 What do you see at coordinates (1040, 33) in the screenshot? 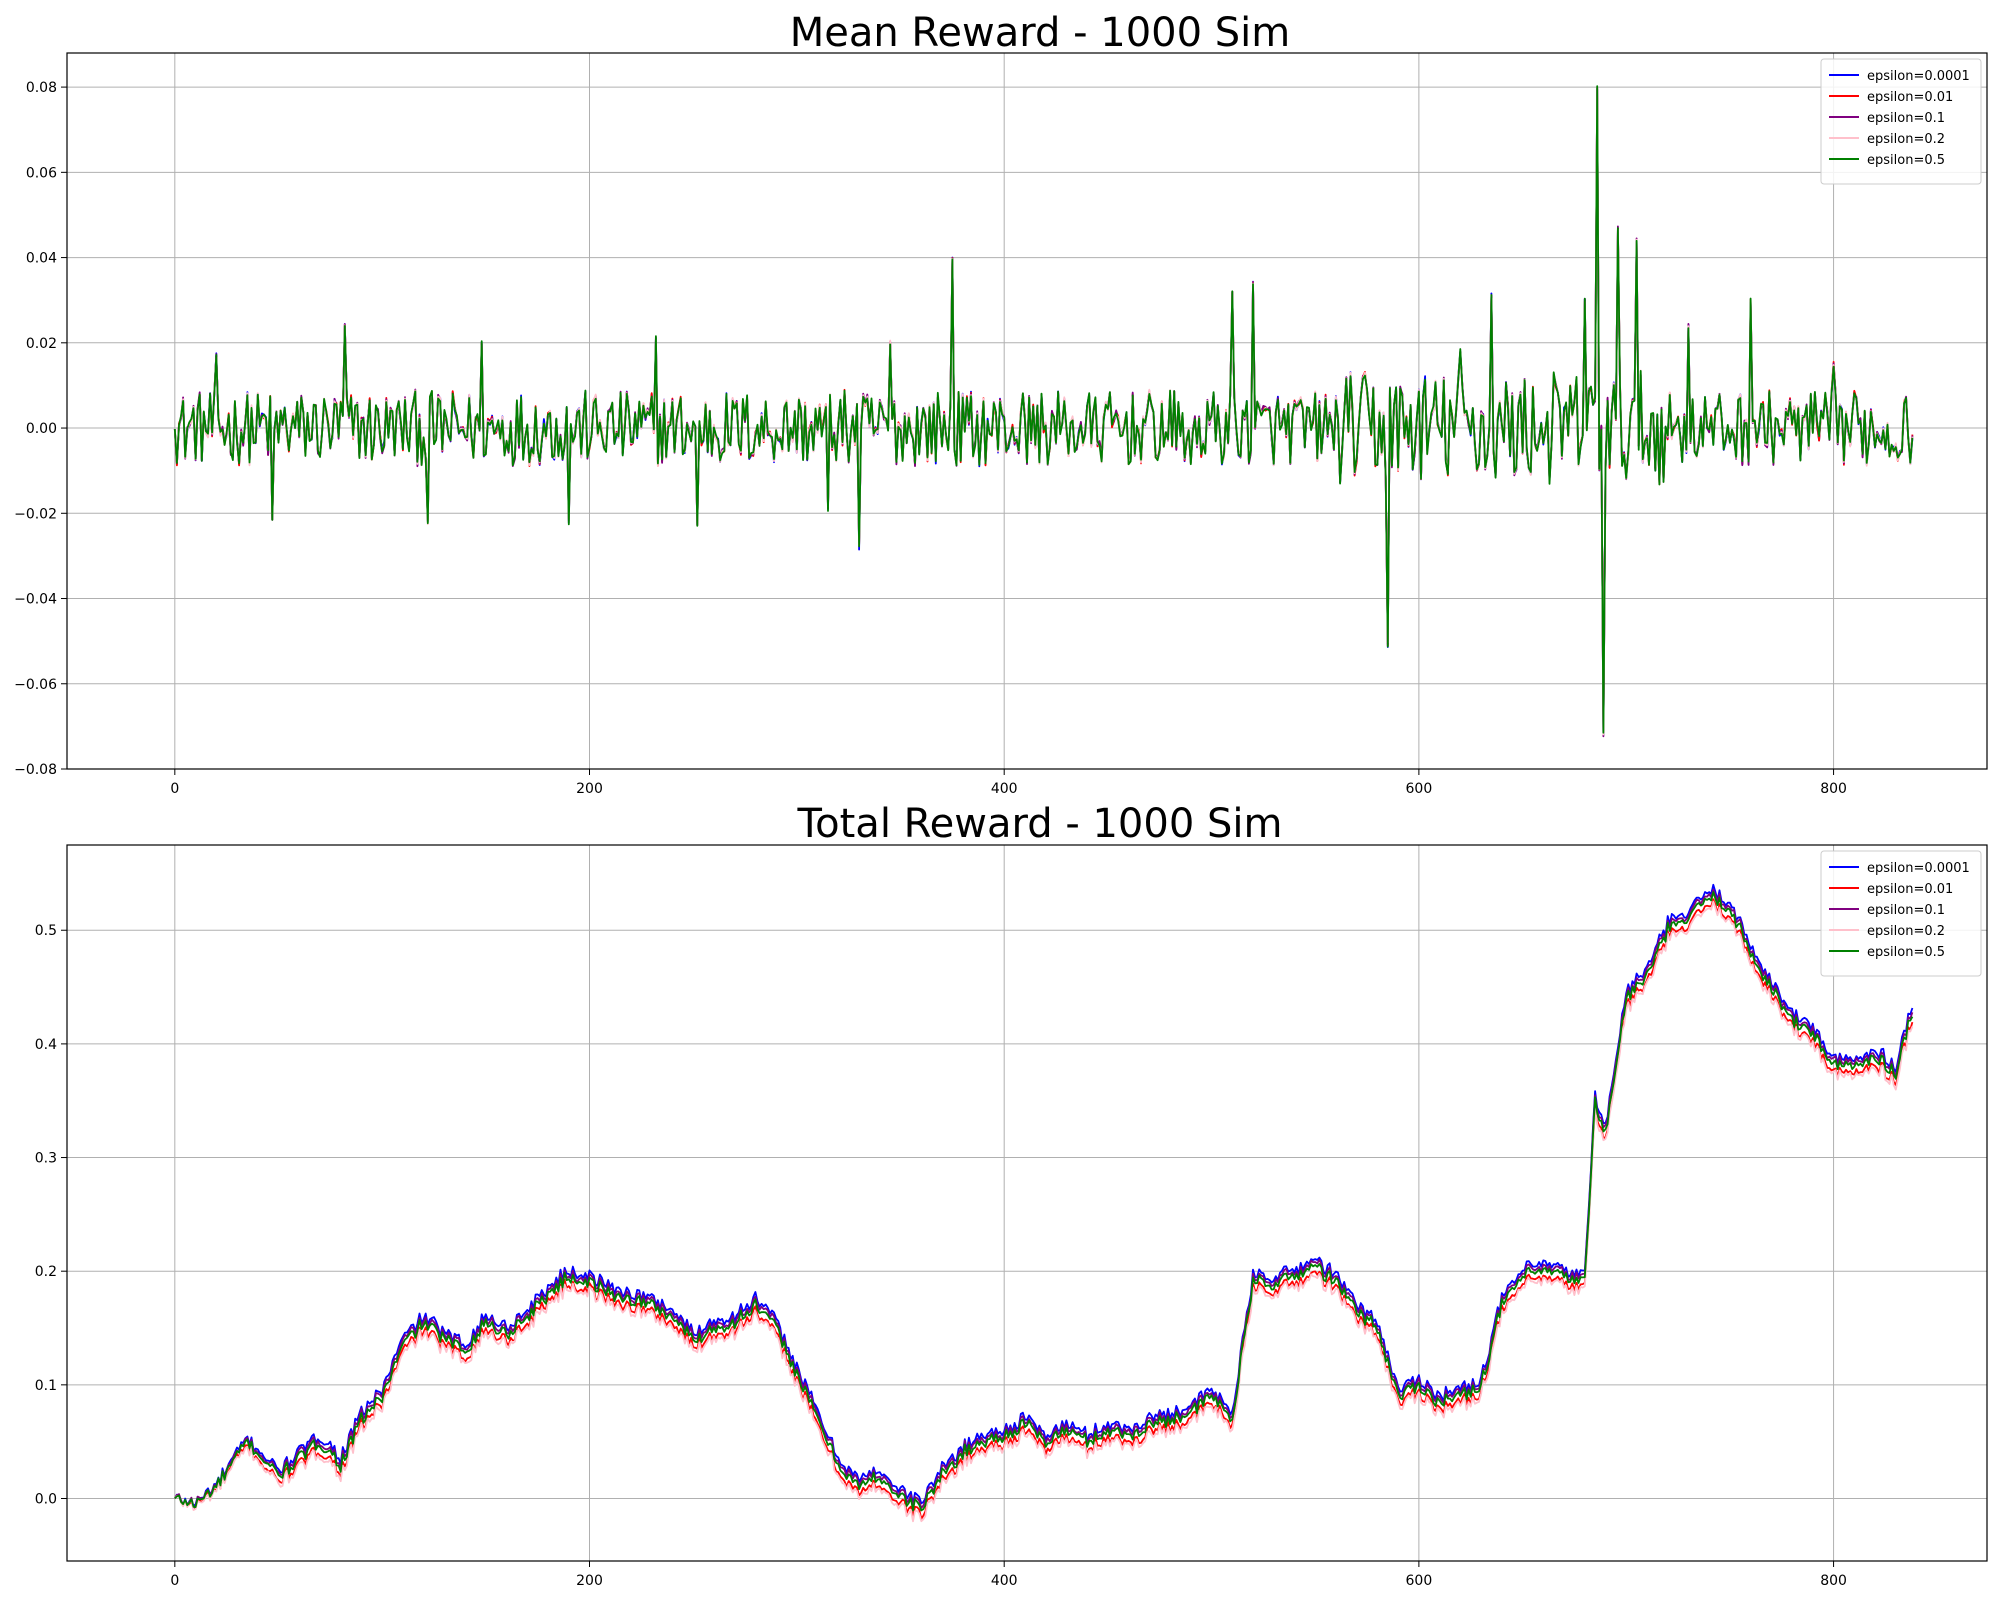
I see `chart-title: Mean Reward - 1000 Sim` at bounding box center [1040, 33].